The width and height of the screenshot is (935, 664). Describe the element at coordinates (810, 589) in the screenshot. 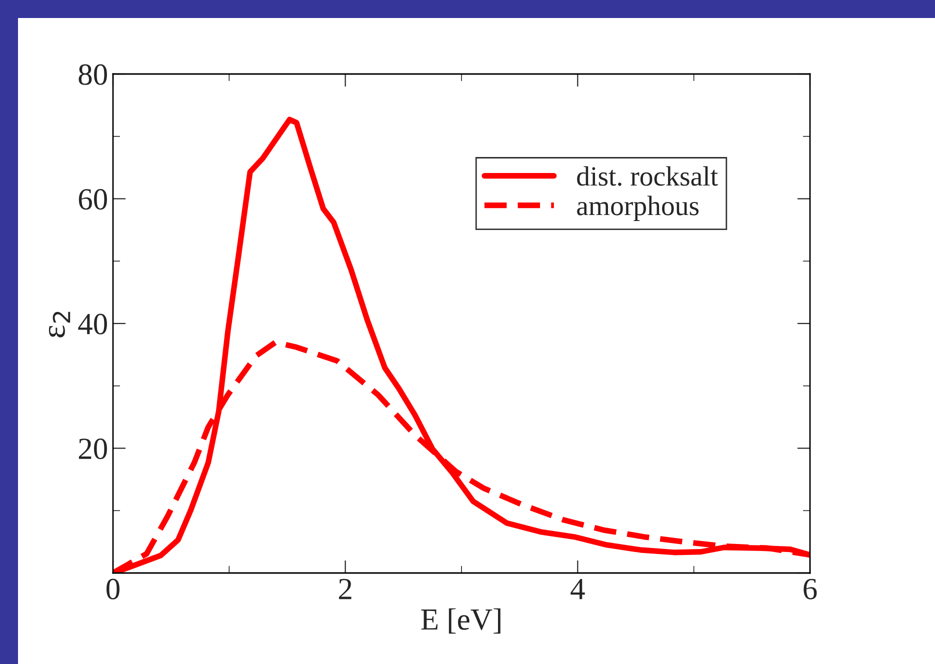

I see `x-tick-label: 6` at that location.